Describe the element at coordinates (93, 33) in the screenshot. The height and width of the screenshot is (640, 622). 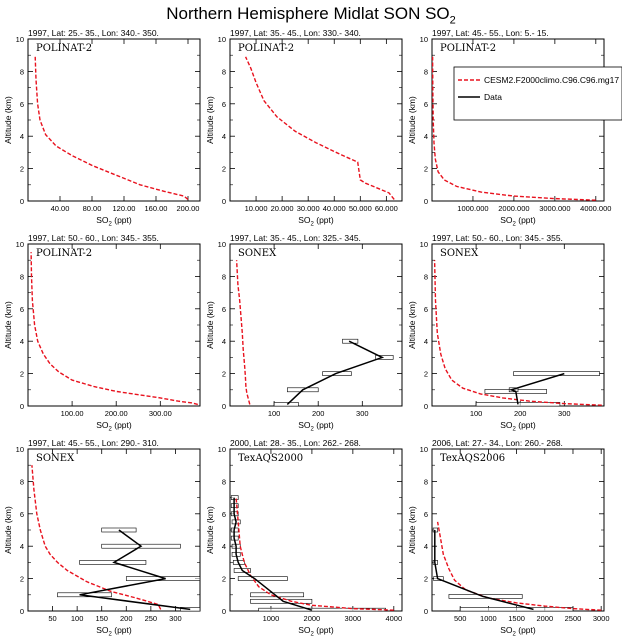
I see `panel-header: 1997, Lat: 25.- 35., Lon: 340.- 350.` at that location.